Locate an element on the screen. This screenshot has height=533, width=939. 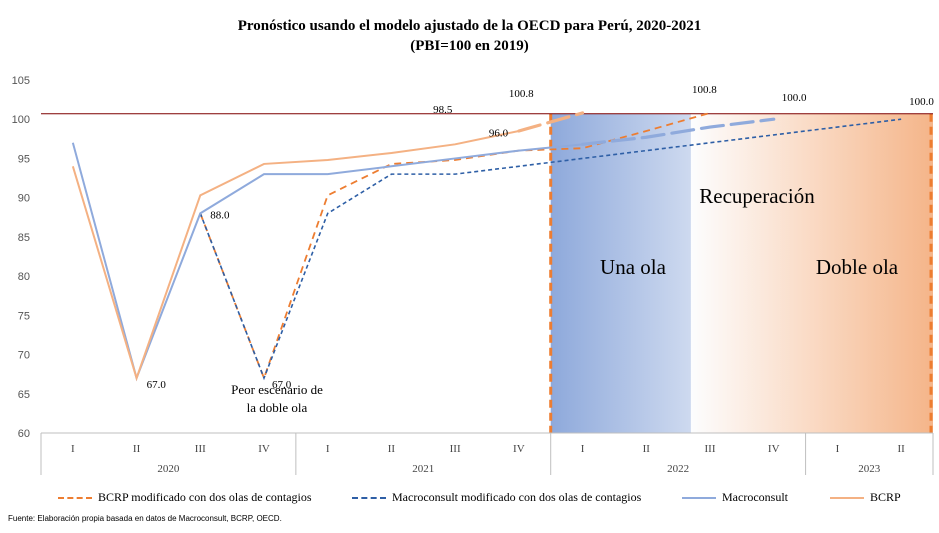
data-label: 88.0 is located at coordinates (220, 215).